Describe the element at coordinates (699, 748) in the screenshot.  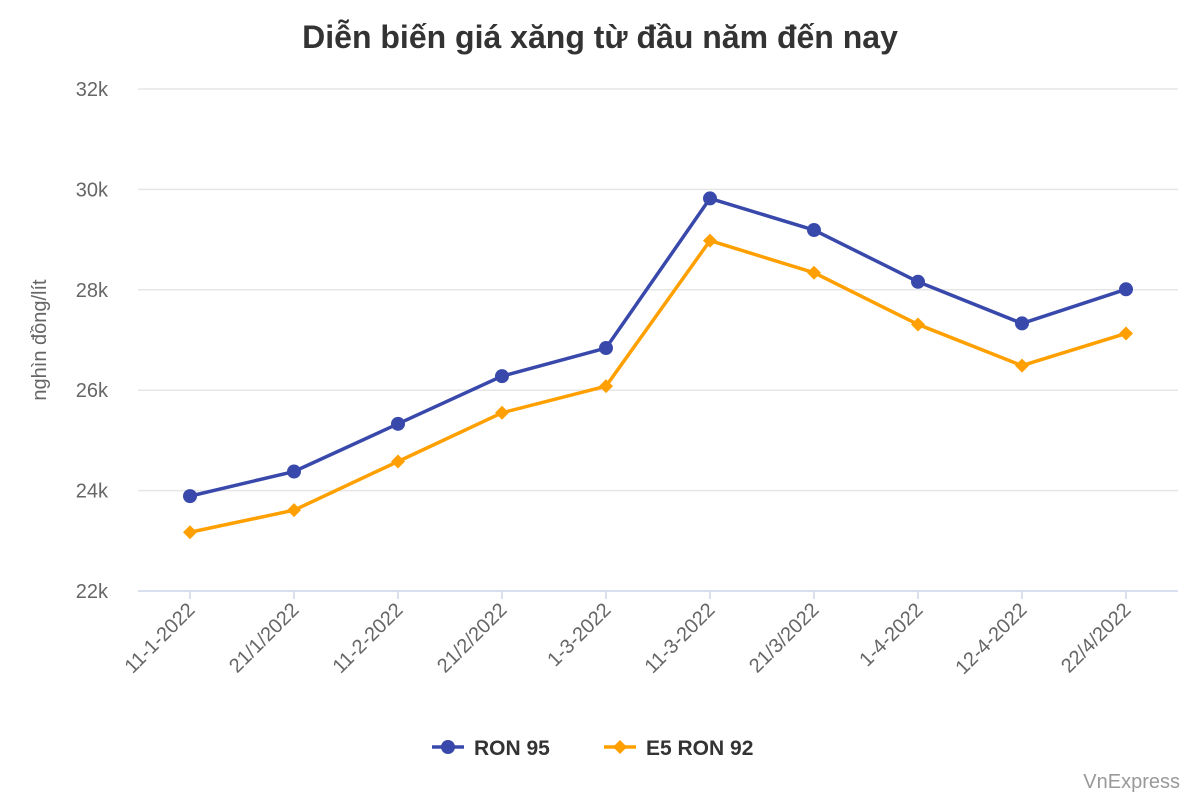
I see `legend-label: E5 RON 92` at that location.